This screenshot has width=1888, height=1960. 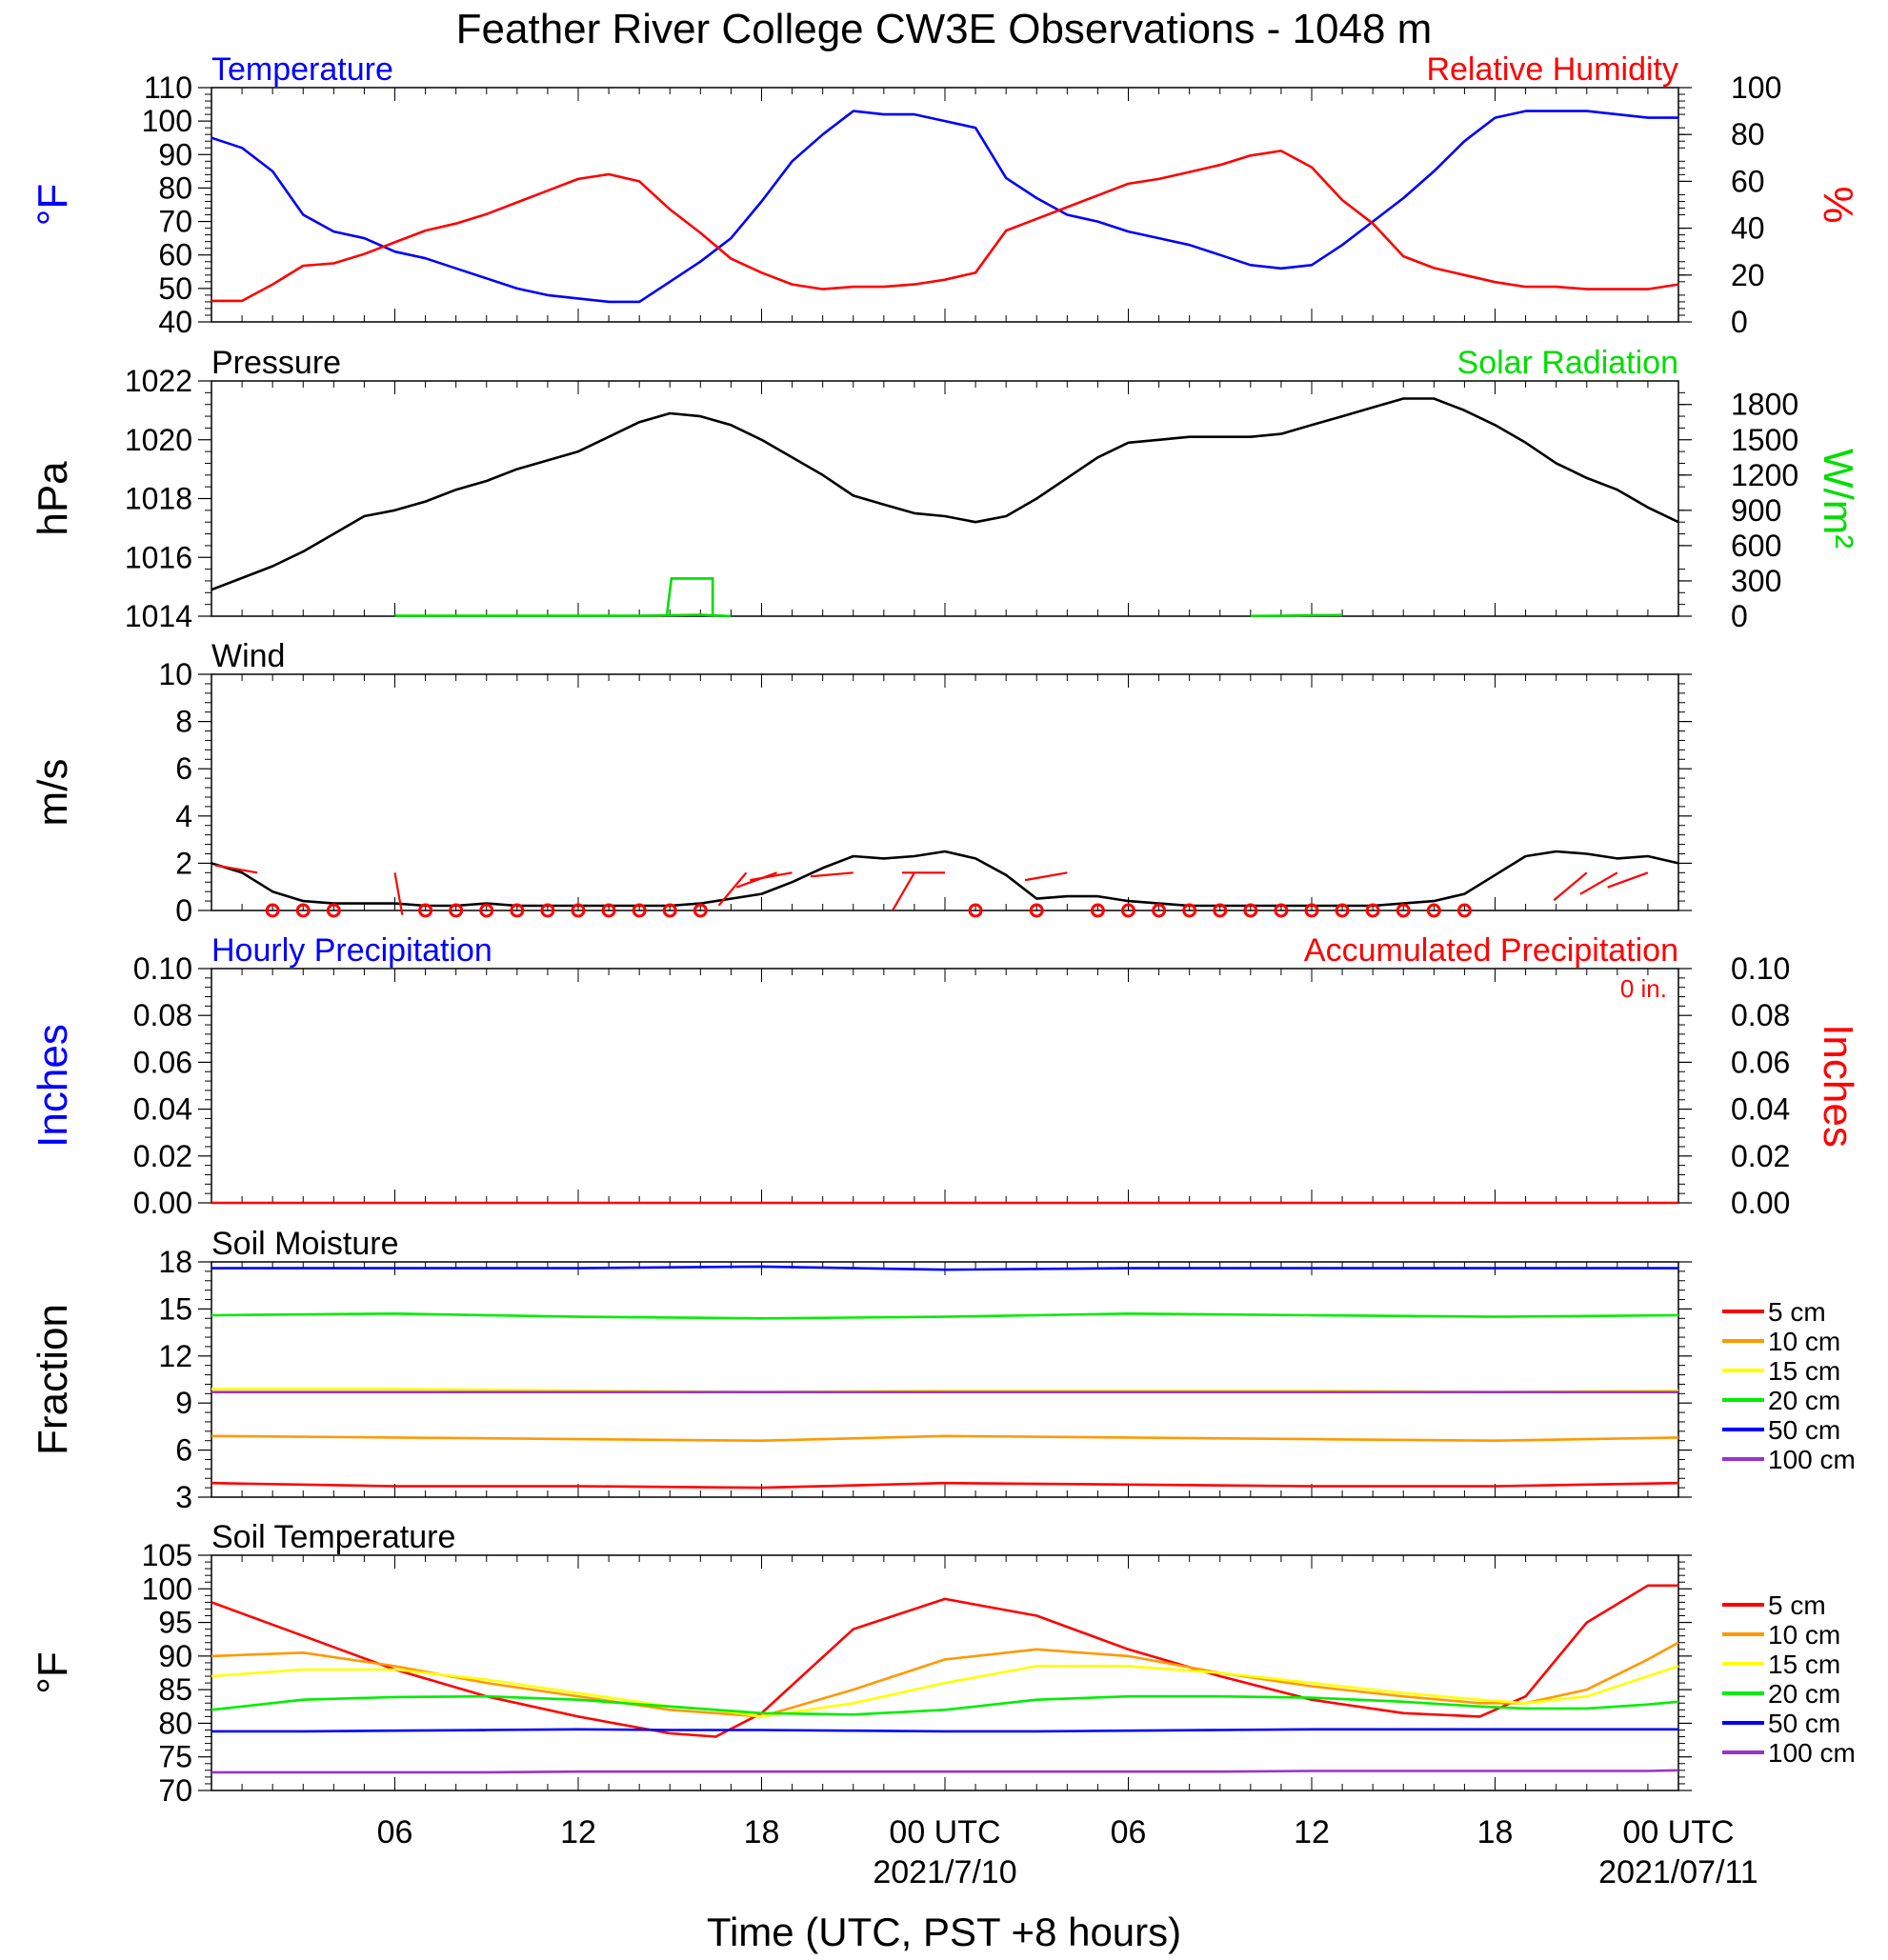 What do you see at coordinates (351, 950) in the screenshot?
I see `panel-title-left: Hourly Precipitation` at bounding box center [351, 950].